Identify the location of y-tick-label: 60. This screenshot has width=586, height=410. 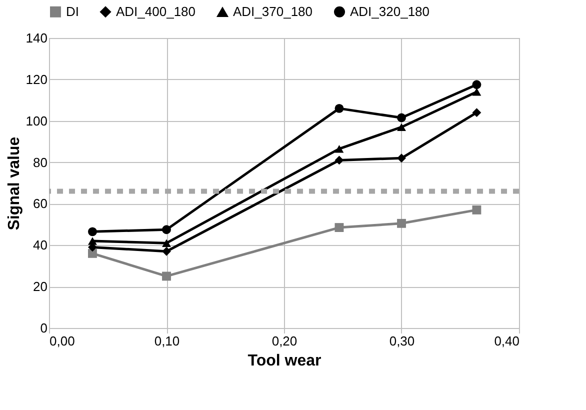
(40, 204).